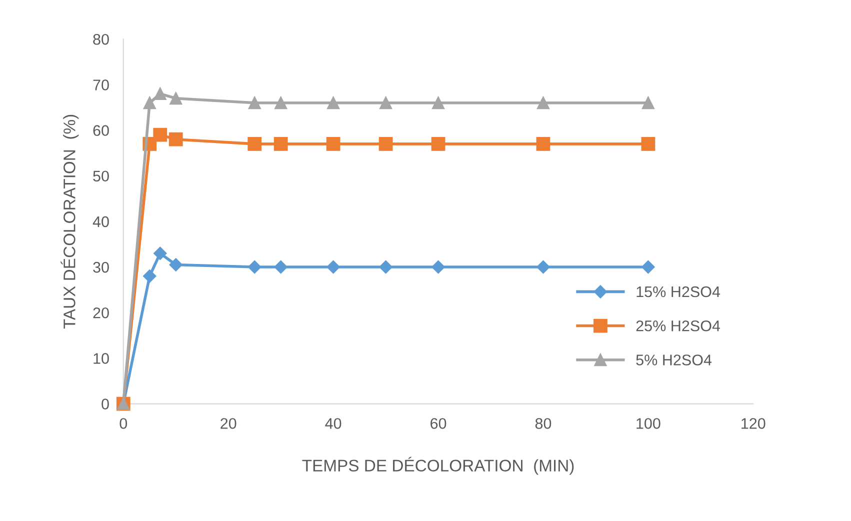 Image resolution: width=851 pixels, height=521 pixels. What do you see at coordinates (438, 423) in the screenshot?
I see `x-tick-label: 60` at bounding box center [438, 423].